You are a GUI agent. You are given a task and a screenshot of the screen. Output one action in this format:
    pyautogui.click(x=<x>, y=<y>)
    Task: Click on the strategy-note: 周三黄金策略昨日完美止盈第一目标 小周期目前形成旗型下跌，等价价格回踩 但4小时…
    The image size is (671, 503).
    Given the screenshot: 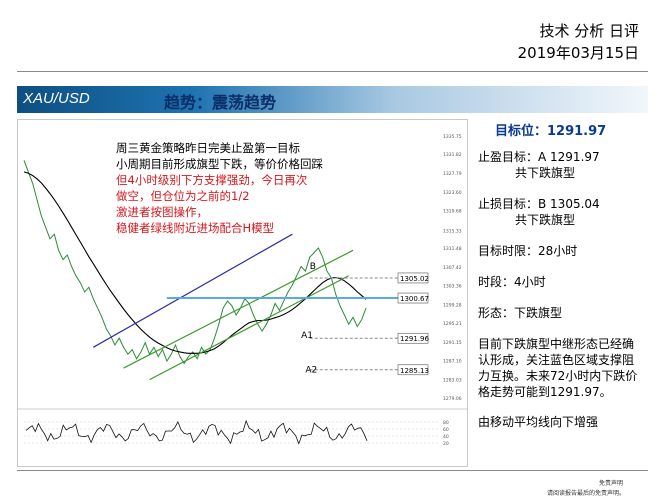 What is the action you would take?
    pyautogui.click(x=219, y=188)
    